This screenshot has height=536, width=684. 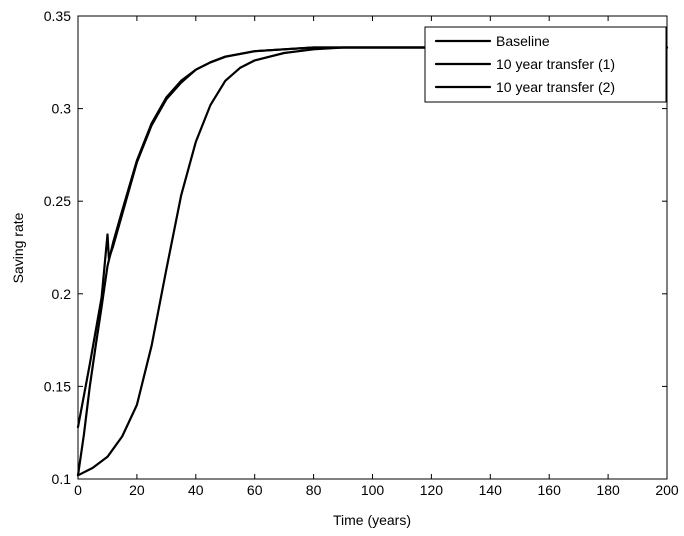 What do you see at coordinates (314, 490) in the screenshot?
I see `x-tick-label: 80` at bounding box center [314, 490].